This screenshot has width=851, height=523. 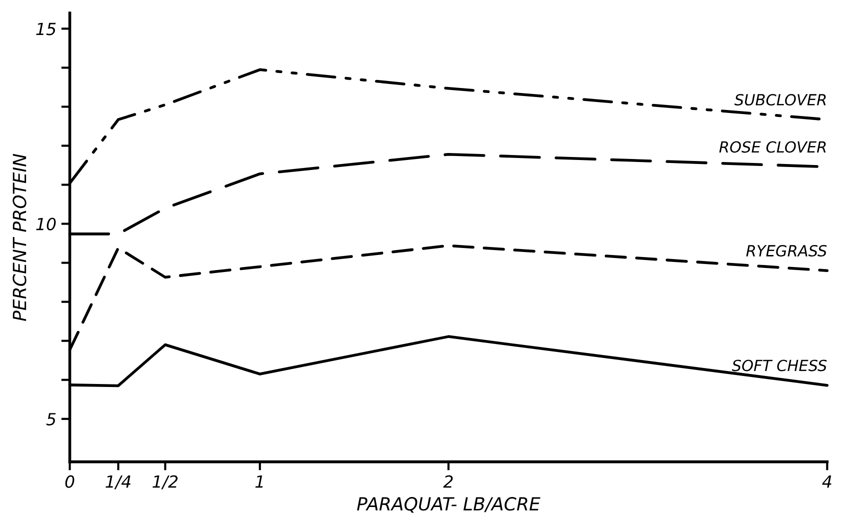 What do you see at coordinates (786, 250) in the screenshot?
I see `series-label: RYEGRASS` at bounding box center [786, 250].